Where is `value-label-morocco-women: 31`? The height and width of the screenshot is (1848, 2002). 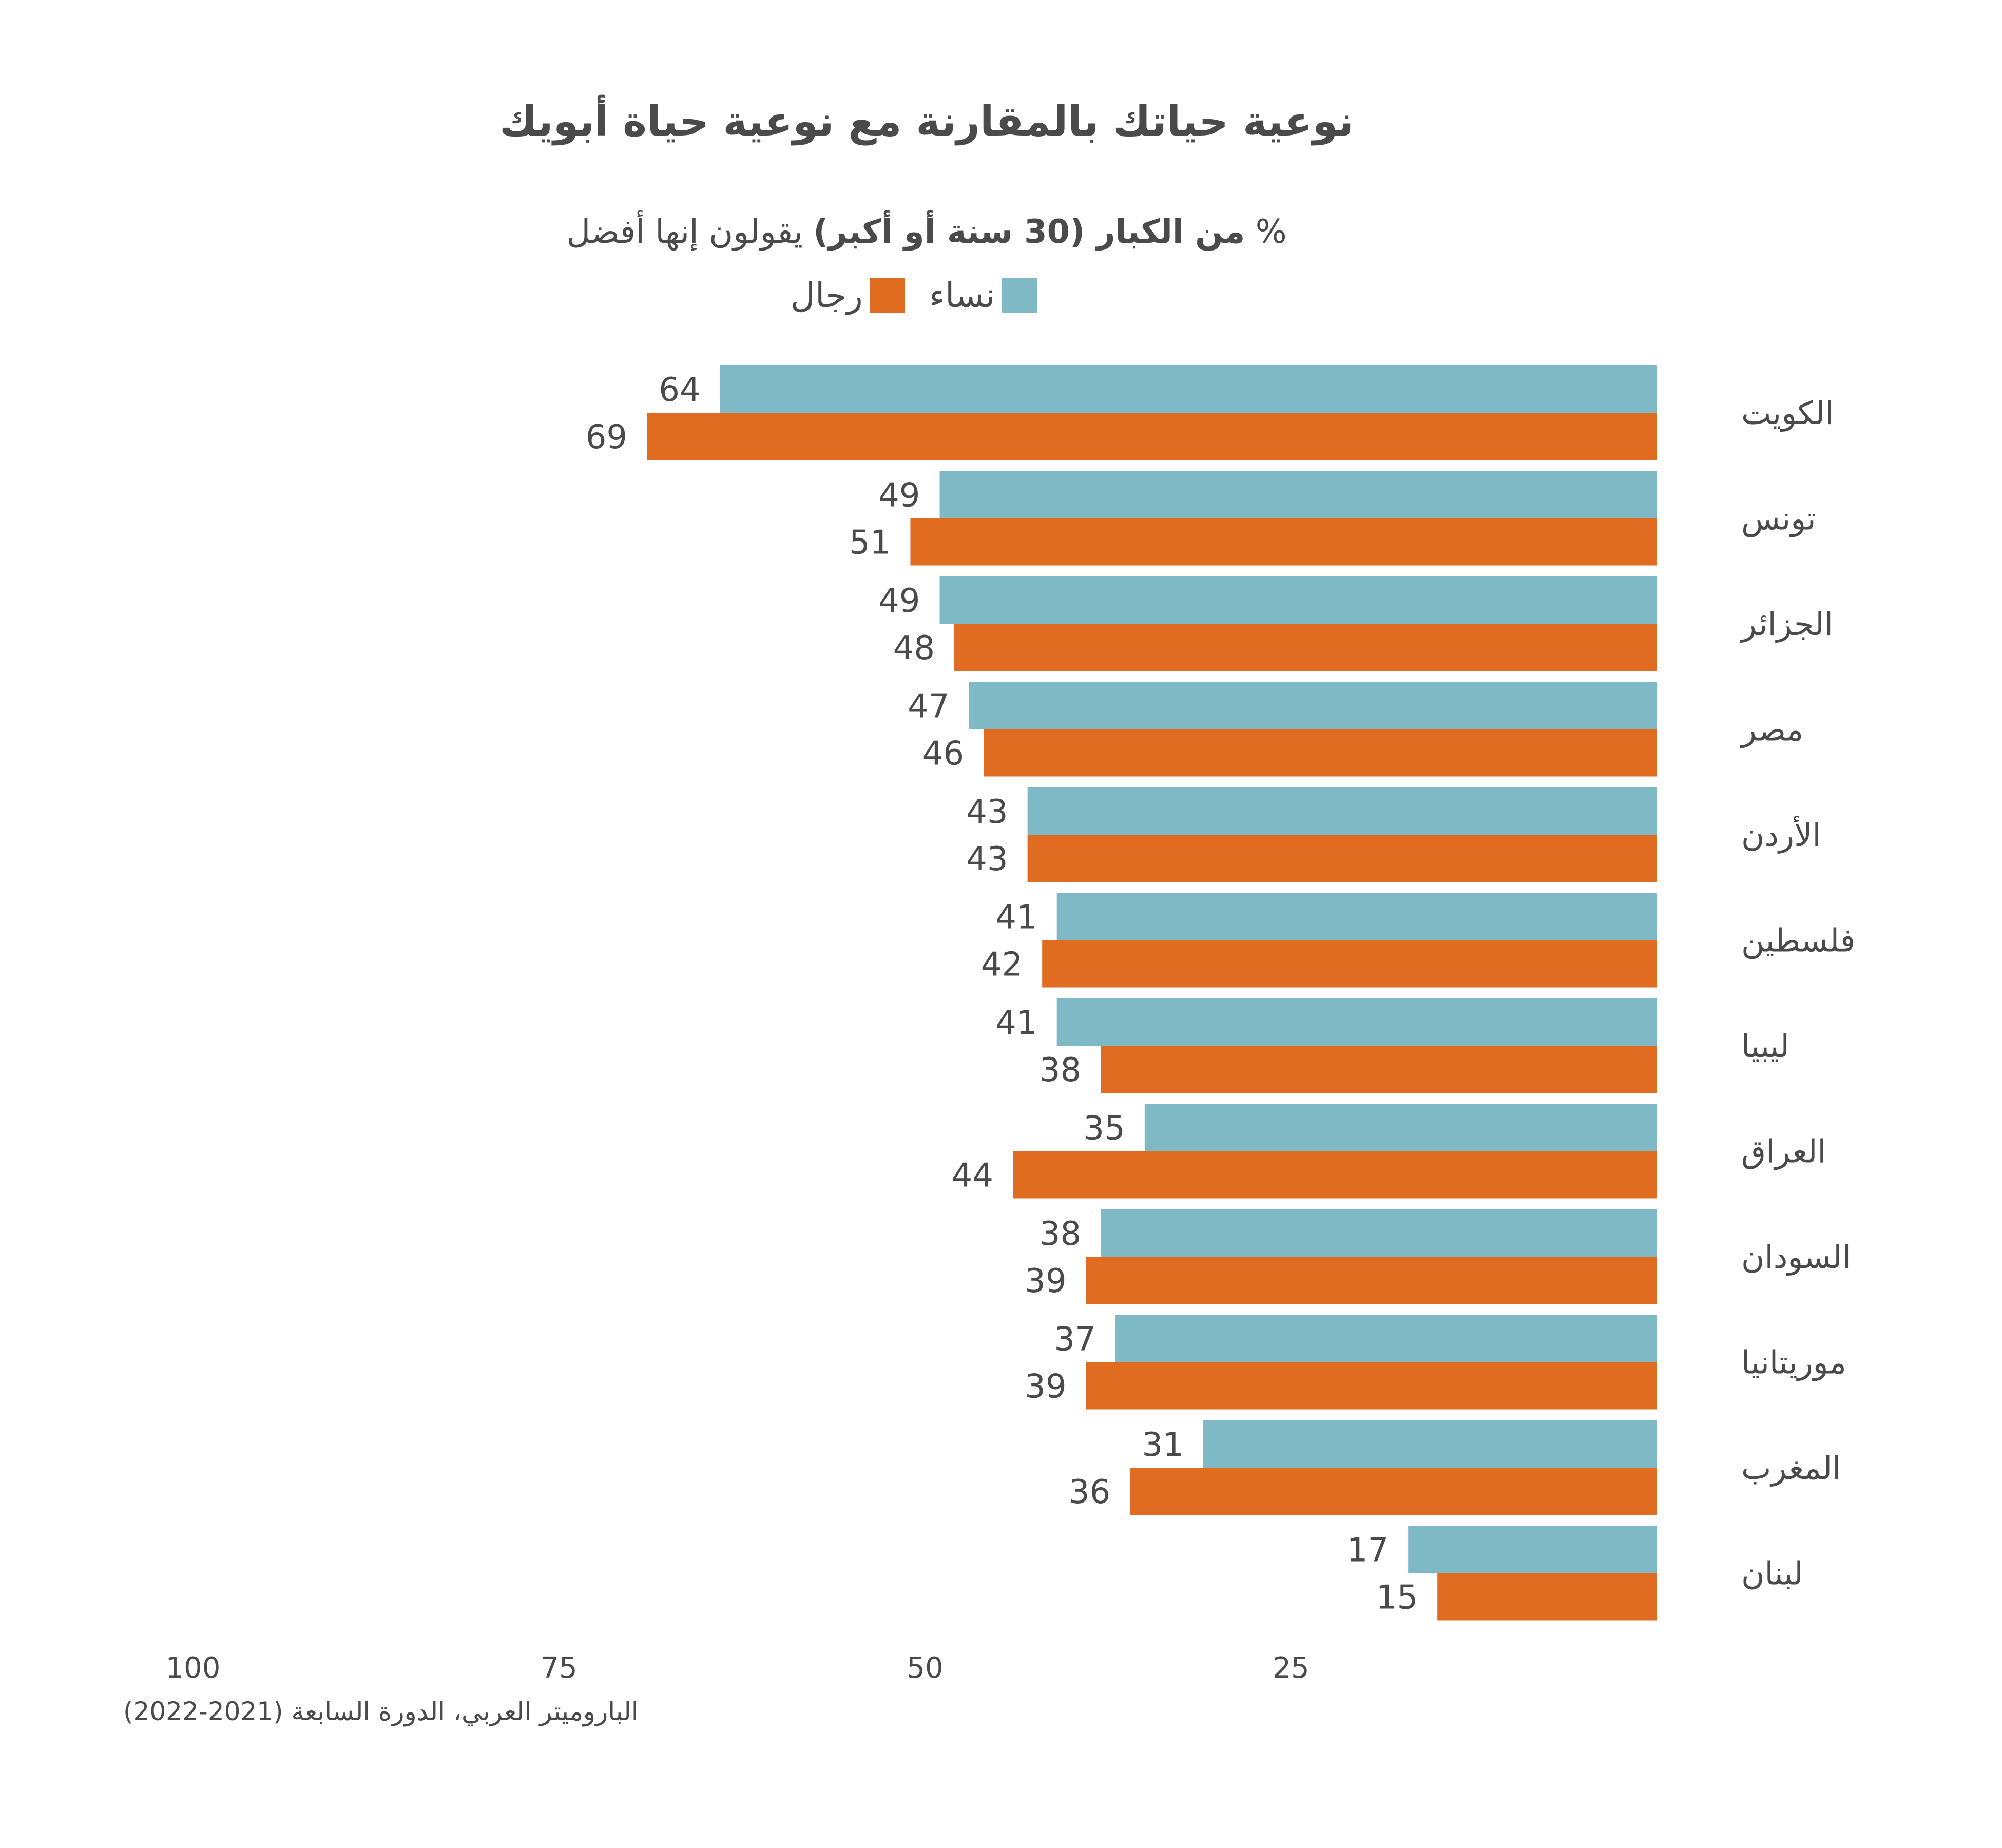
value-label-morocco-women: 31 is located at coordinates (1162, 1445).